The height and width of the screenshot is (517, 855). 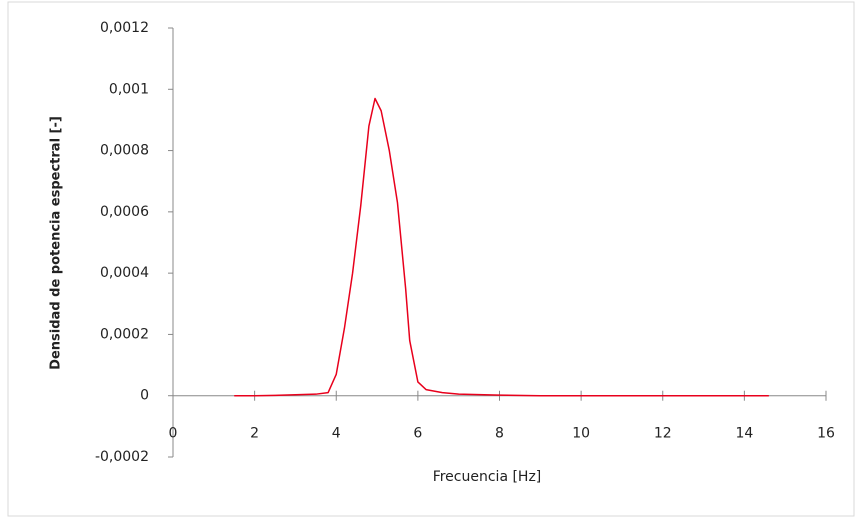 I want to click on x-tick-label: 10, so click(x=581, y=434).